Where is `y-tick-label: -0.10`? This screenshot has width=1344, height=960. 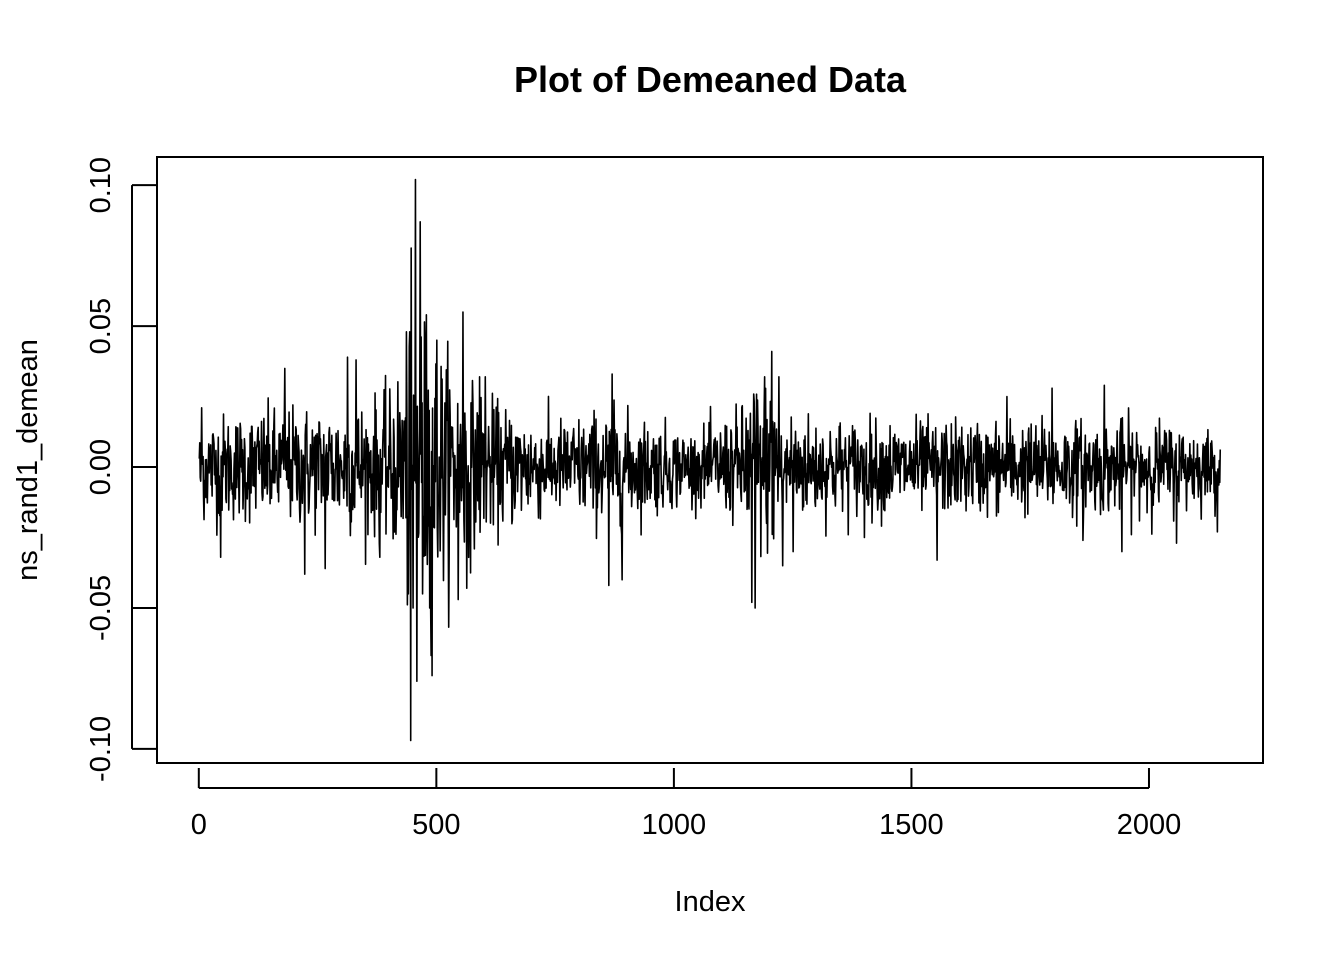 y-tick-label: -0.10 is located at coordinates (101, 749).